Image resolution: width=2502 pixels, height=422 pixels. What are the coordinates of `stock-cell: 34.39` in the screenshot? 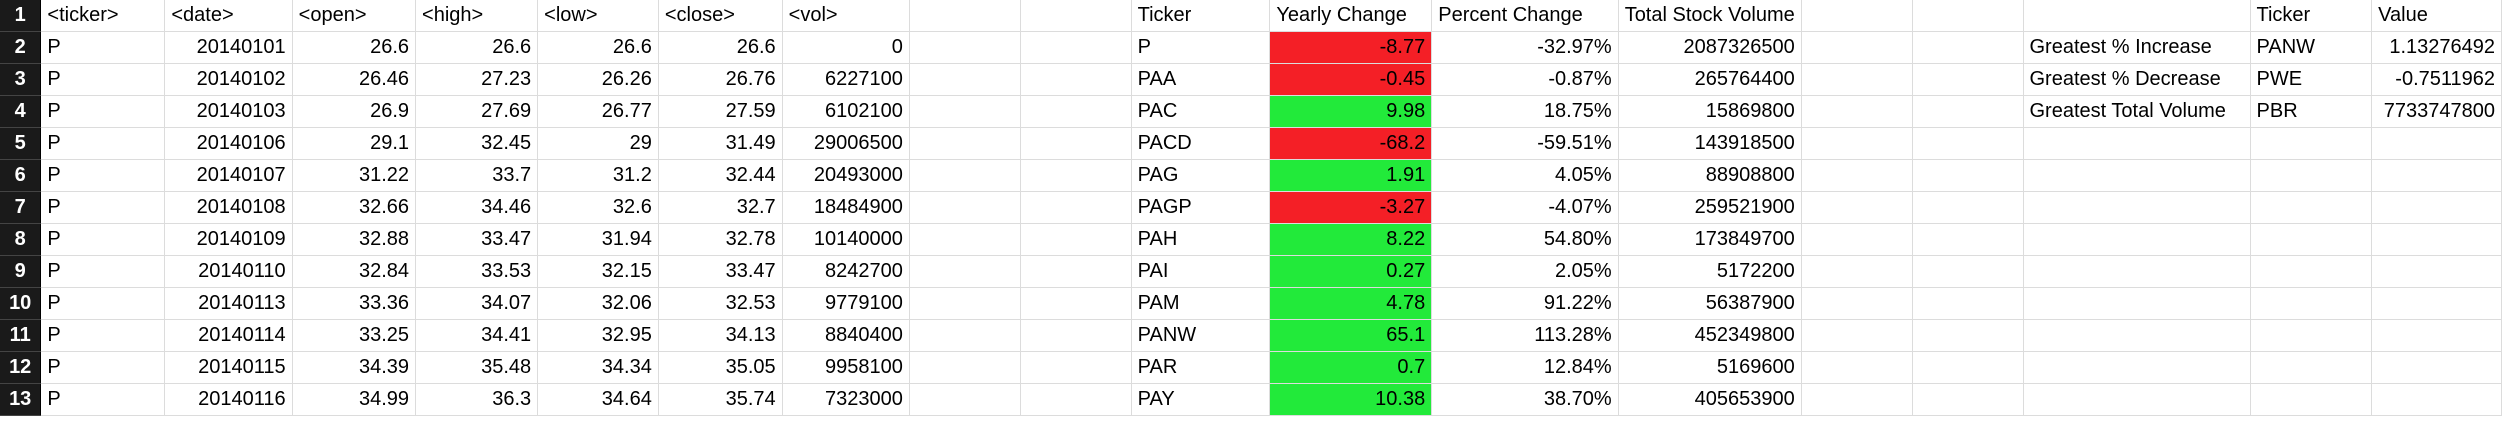 It's located at (354, 367).